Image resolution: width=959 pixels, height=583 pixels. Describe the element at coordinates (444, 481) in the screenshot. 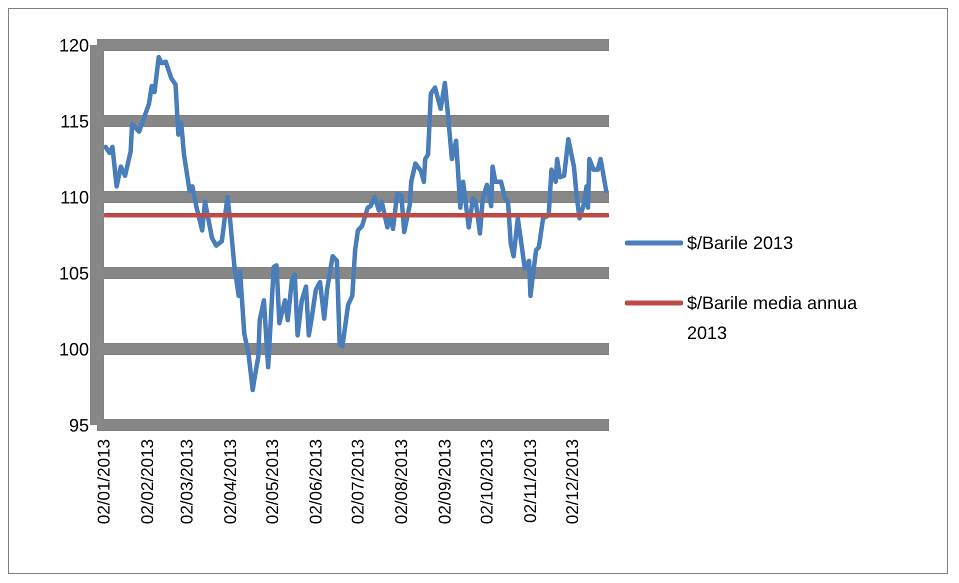

I see `x-tick-label: 02/09/2013` at that location.